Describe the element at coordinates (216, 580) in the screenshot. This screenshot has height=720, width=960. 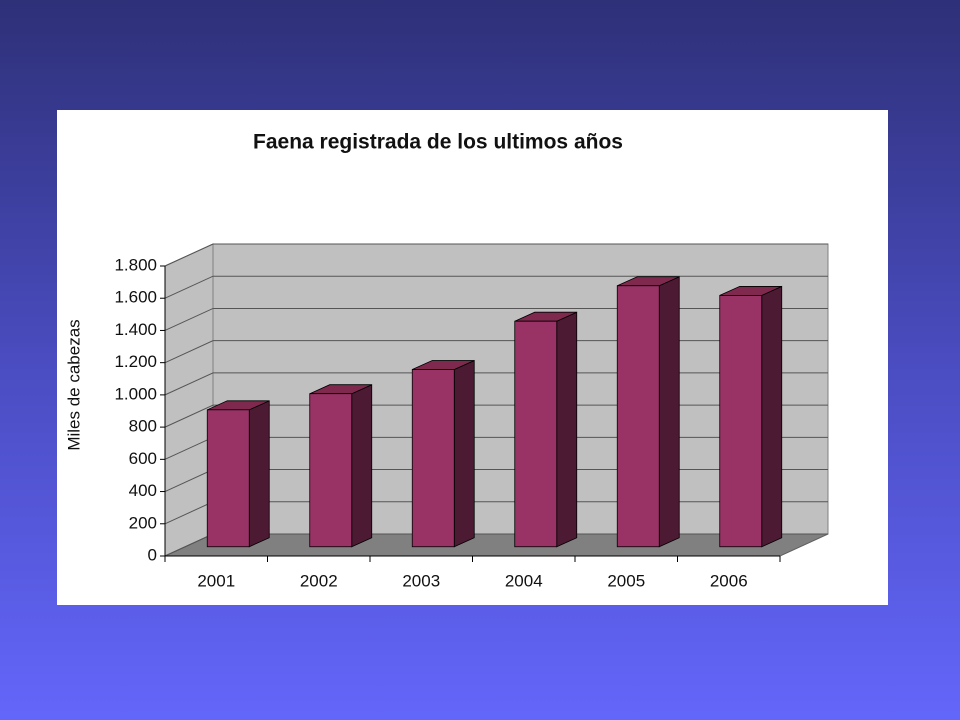
I see `x-tick-label: 2001` at that location.